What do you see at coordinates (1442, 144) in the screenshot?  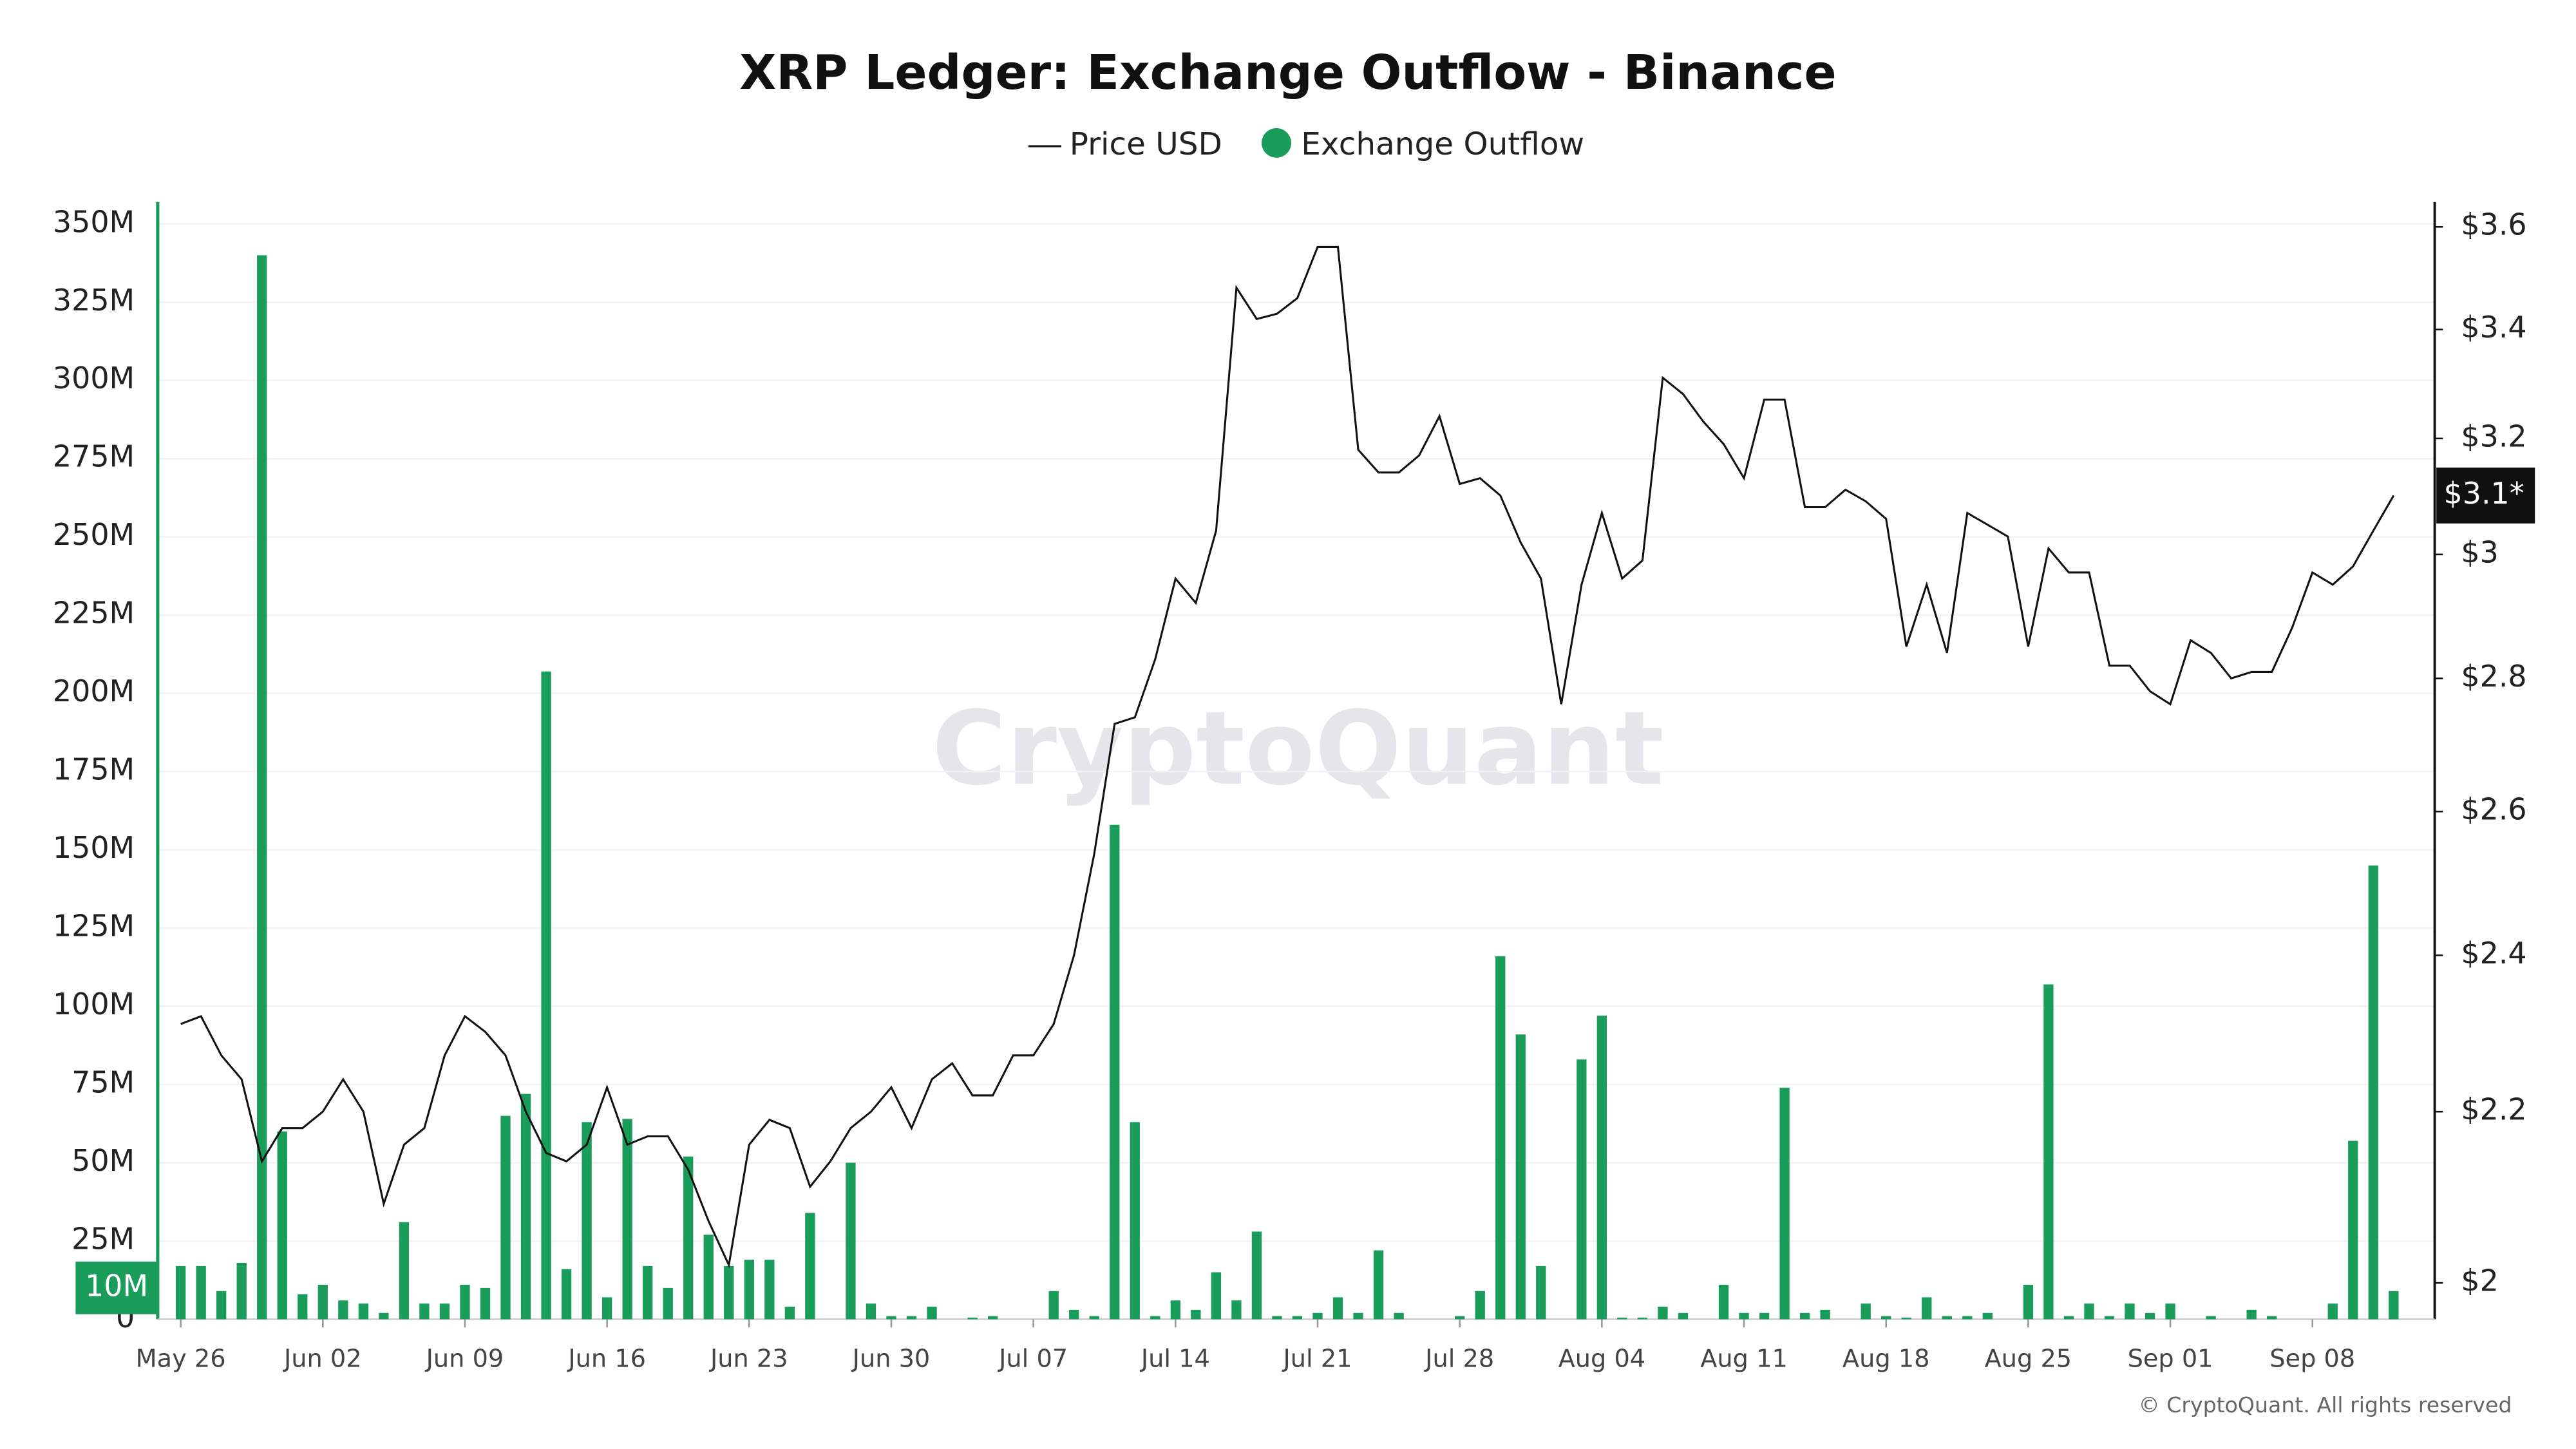 I see `legend-label: Exchange Outflow` at bounding box center [1442, 144].